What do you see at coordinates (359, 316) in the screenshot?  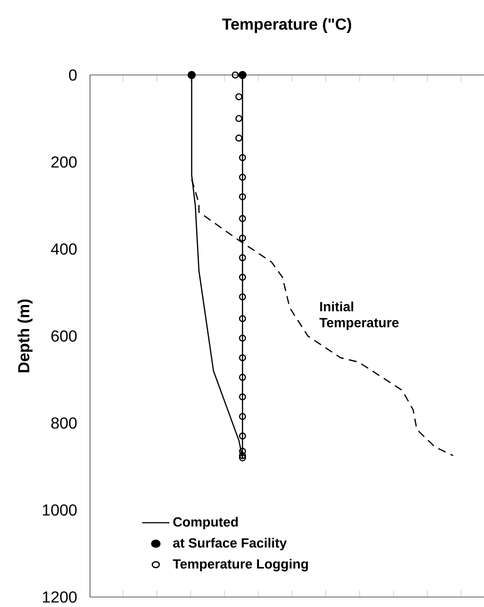 I see `annotation: Initial Temperature` at bounding box center [359, 316].